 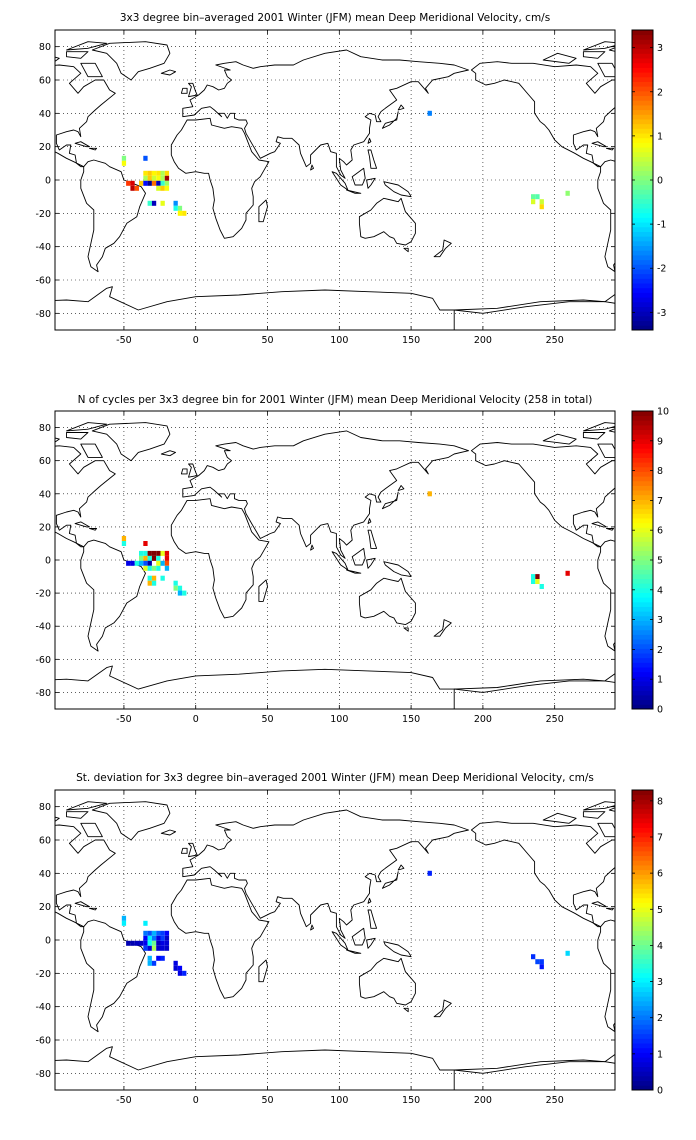 What do you see at coordinates (660, 561) in the screenshot?
I see `colorbar-tick-label: 5` at bounding box center [660, 561].